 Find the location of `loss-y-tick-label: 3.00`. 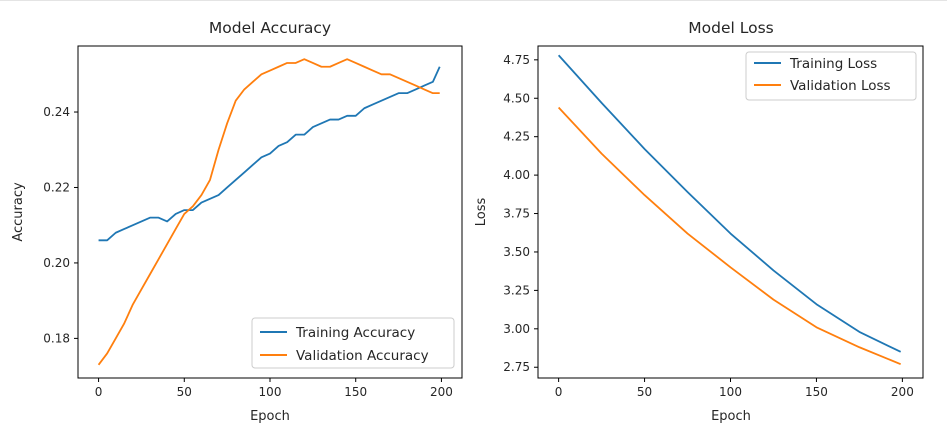

loss-y-tick-label: 3.00 is located at coordinates (516, 329).